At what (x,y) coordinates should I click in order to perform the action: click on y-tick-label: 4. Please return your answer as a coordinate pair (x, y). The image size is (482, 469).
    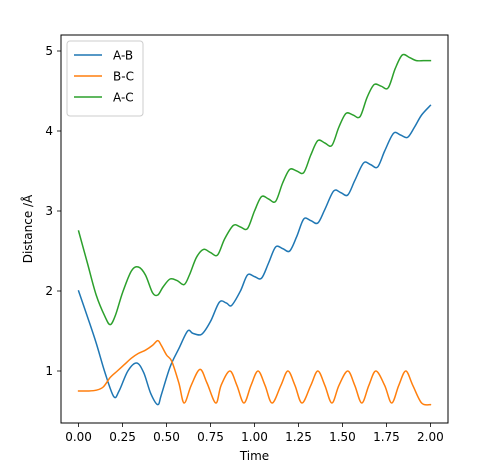
    Looking at the image, I should click on (49, 131).